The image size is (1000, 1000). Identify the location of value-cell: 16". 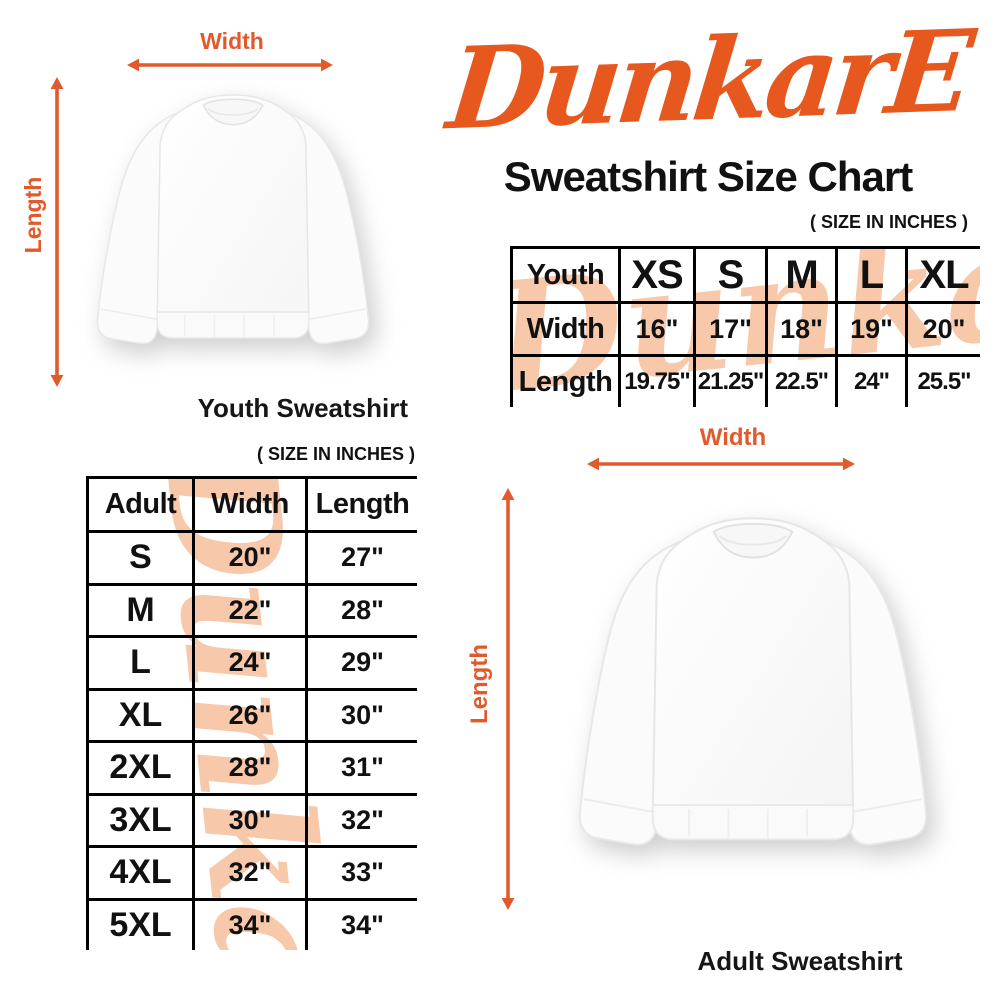
(657, 329).